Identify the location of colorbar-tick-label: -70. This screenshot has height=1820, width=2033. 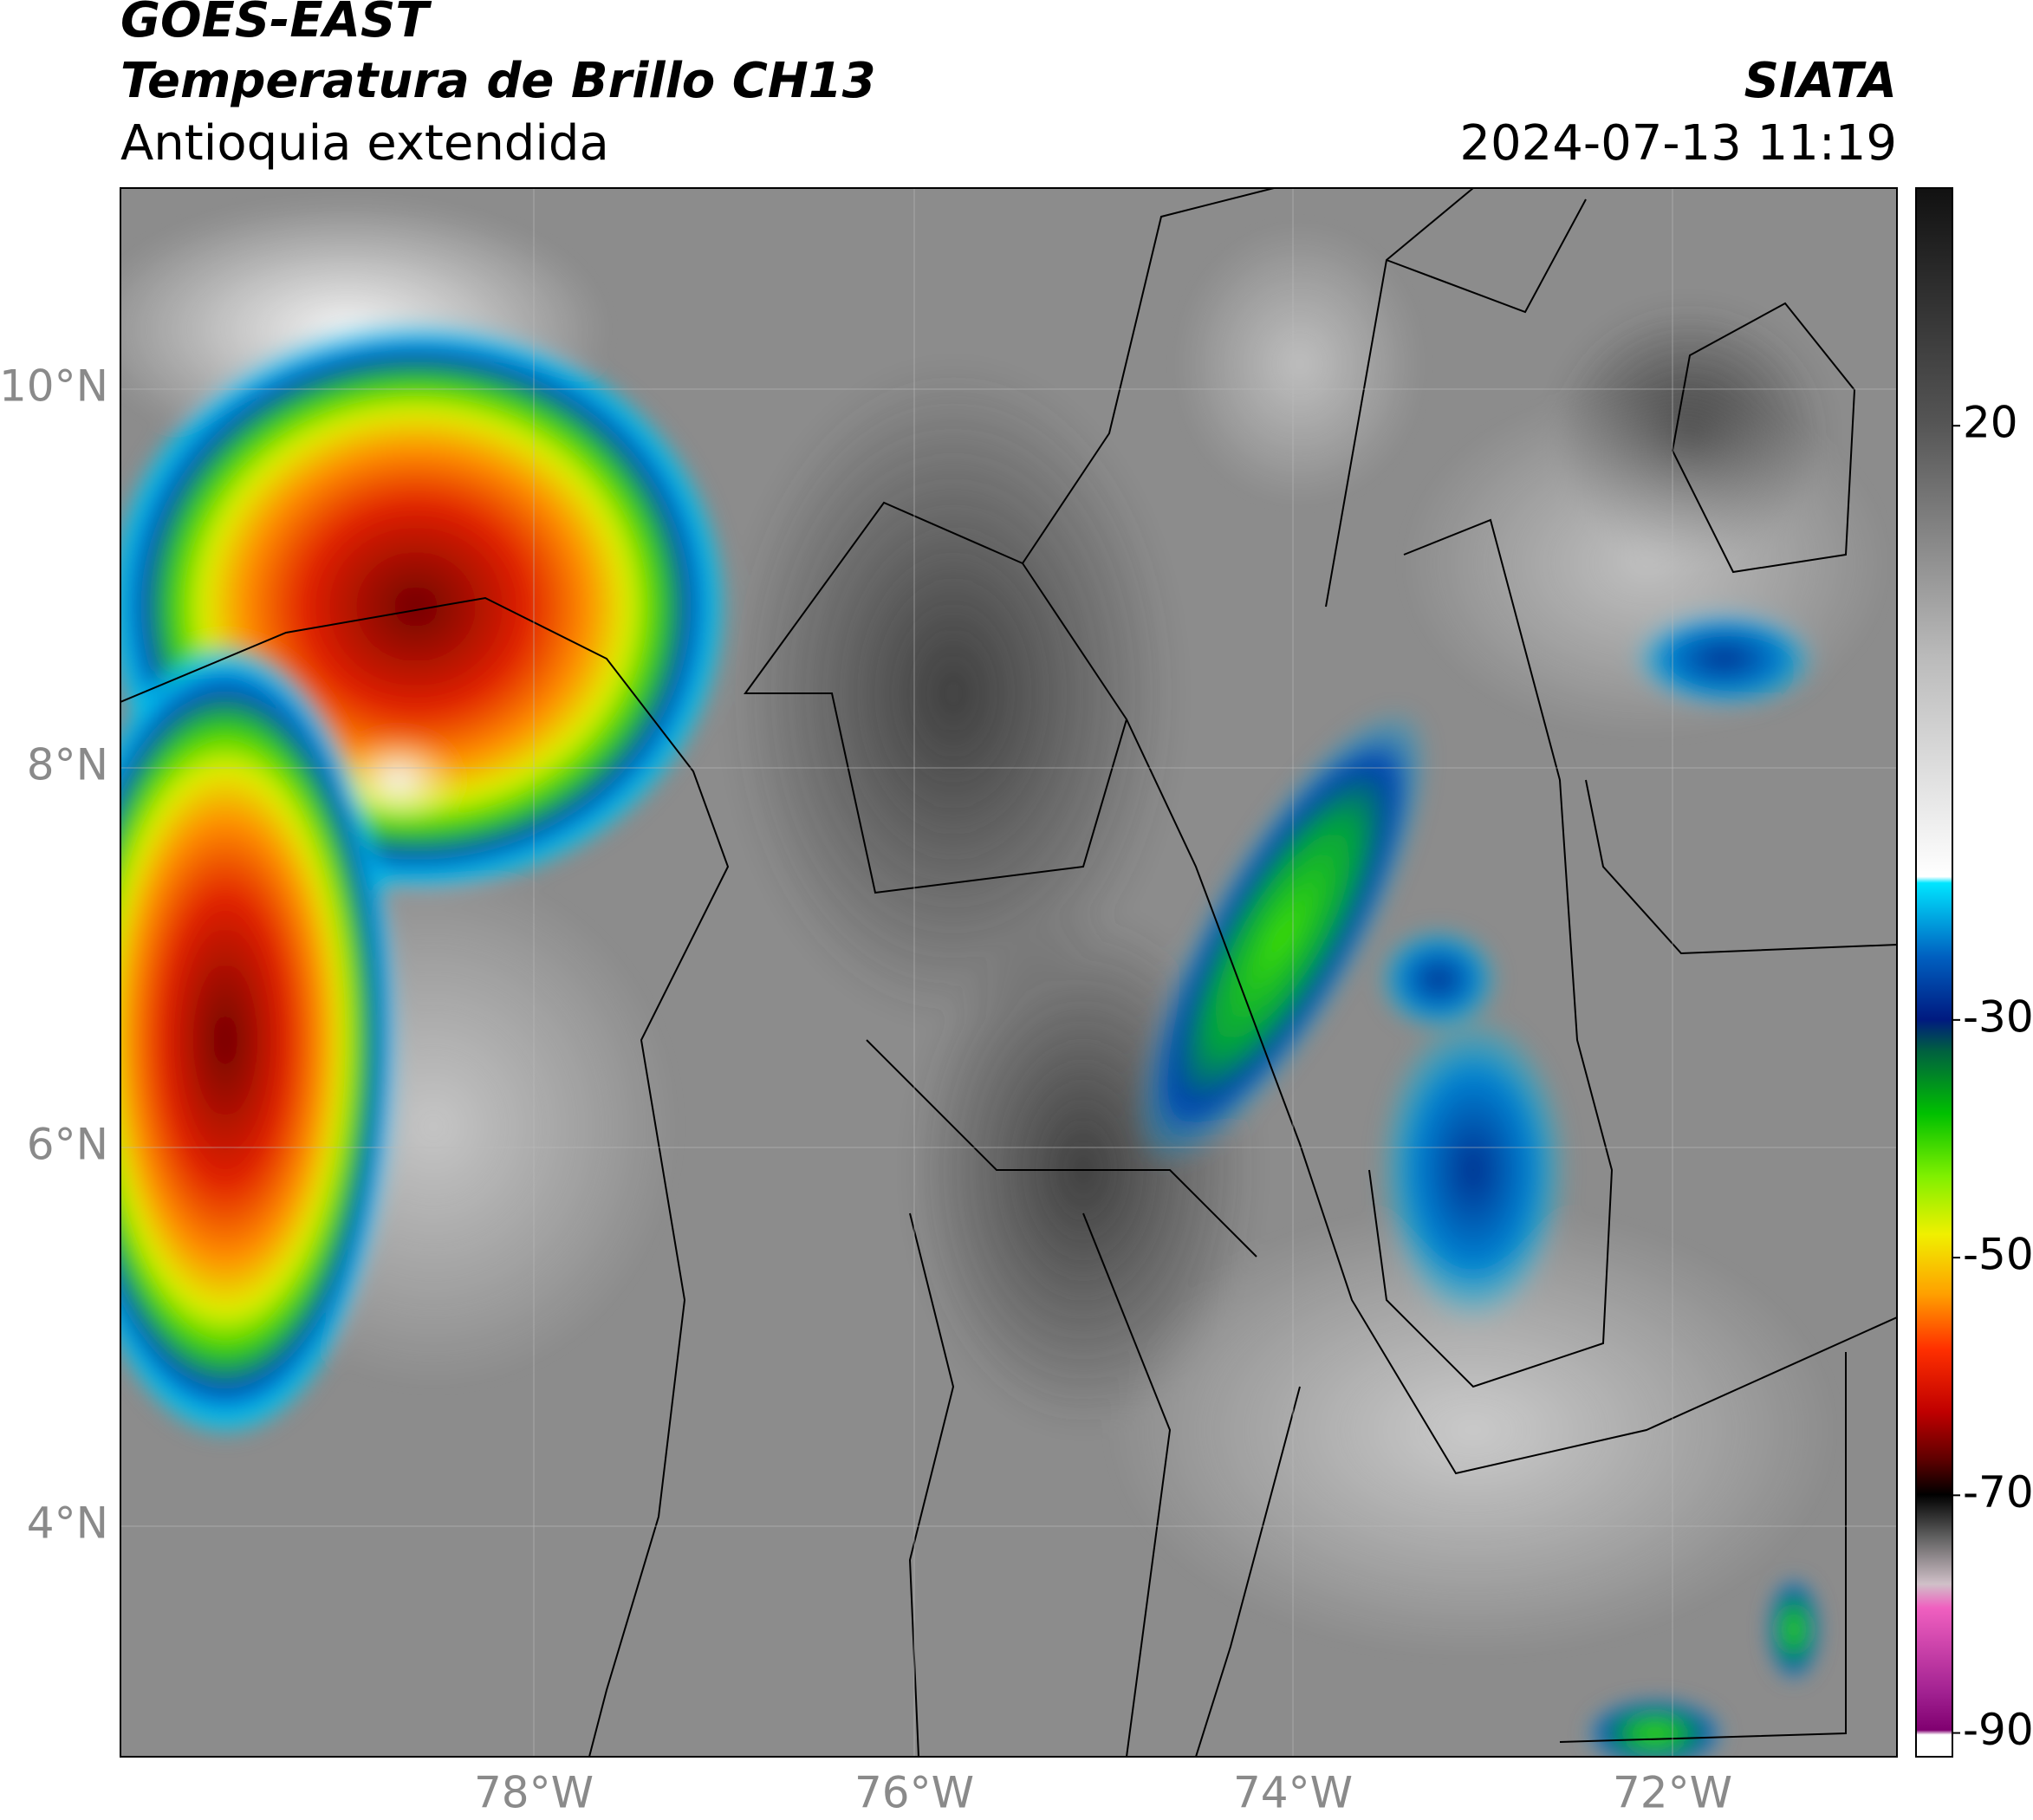
(1998, 1492).